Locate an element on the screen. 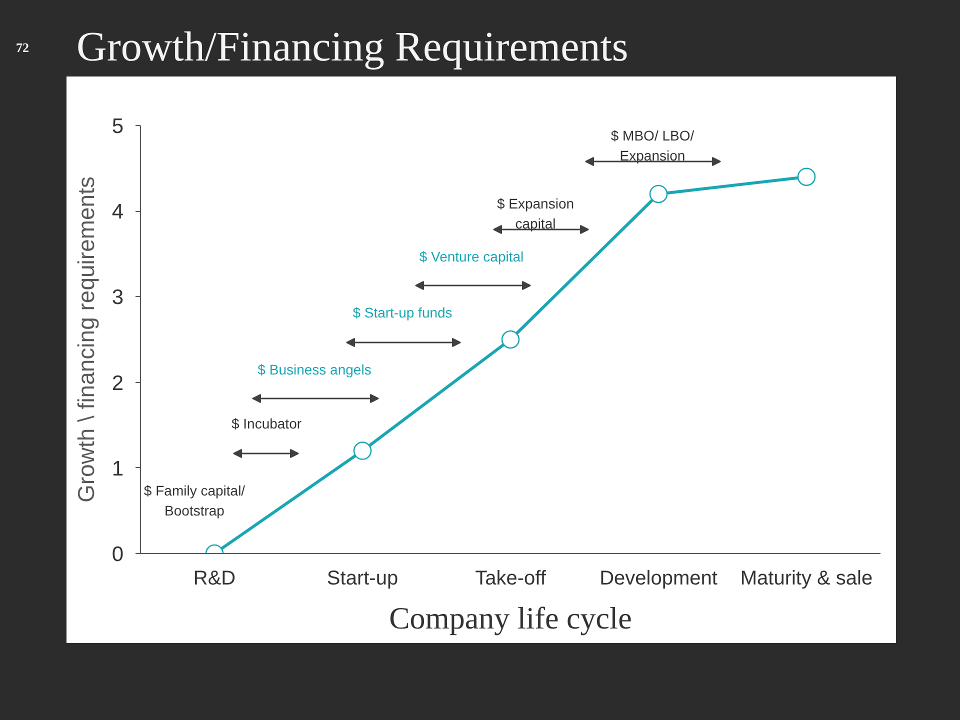  annotation: $ MBO/ LBO/ Expansion is located at coordinates (652, 146).